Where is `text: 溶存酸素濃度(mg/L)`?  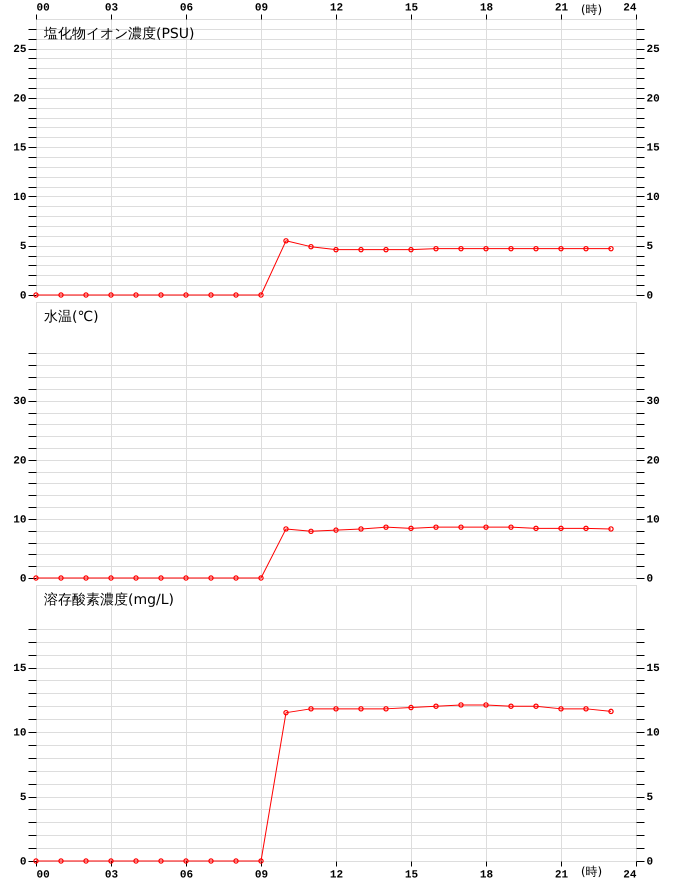 text: 溶存酸素濃度(mg/L) is located at coordinates (109, 600).